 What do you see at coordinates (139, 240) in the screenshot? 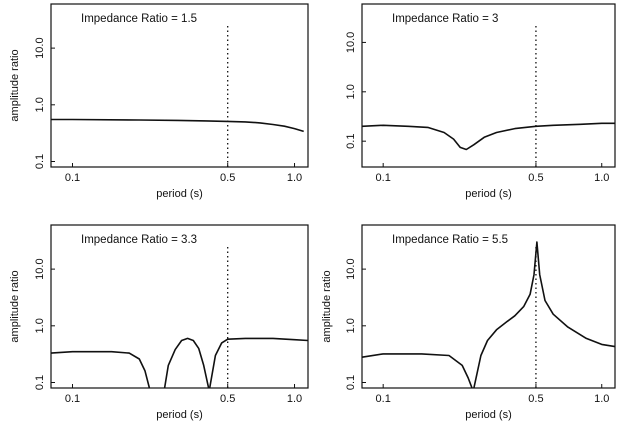
I see `panel-title: Impedance Ratio = 3.3` at bounding box center [139, 240].